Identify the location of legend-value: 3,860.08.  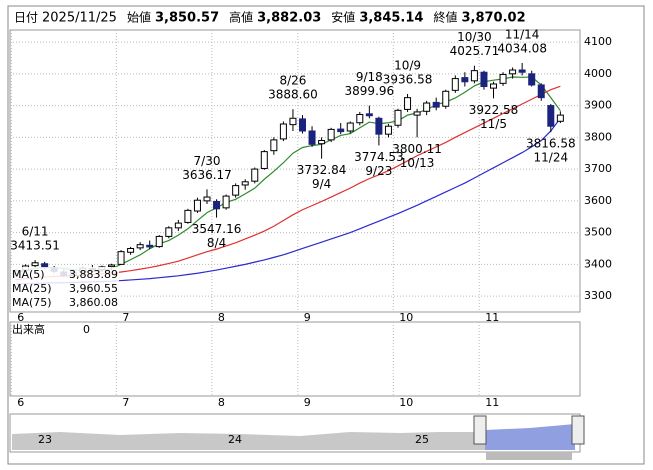
(93, 302).